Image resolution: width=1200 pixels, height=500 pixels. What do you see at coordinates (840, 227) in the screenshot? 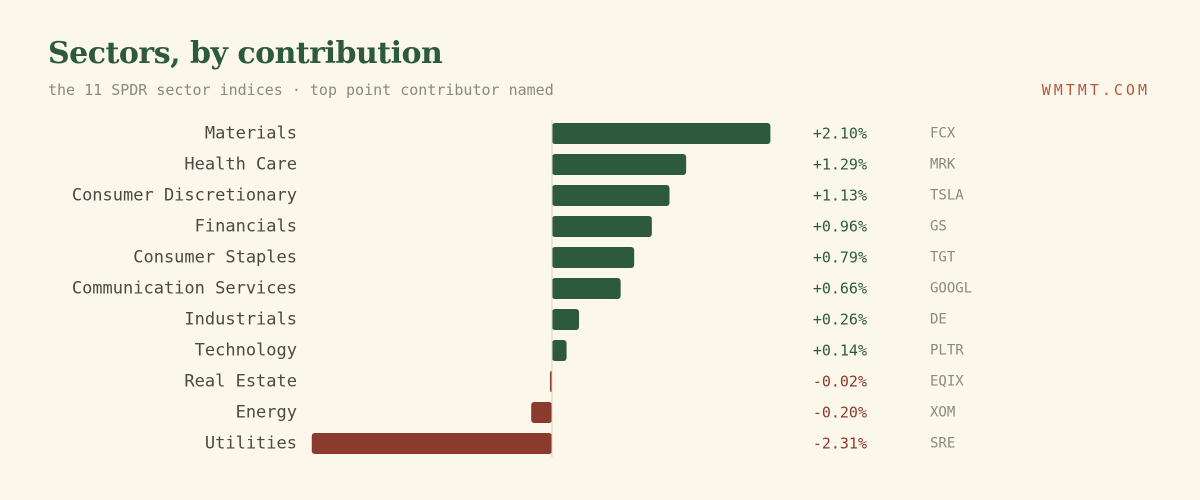
I see `value-label: +0.96%` at bounding box center [840, 227].